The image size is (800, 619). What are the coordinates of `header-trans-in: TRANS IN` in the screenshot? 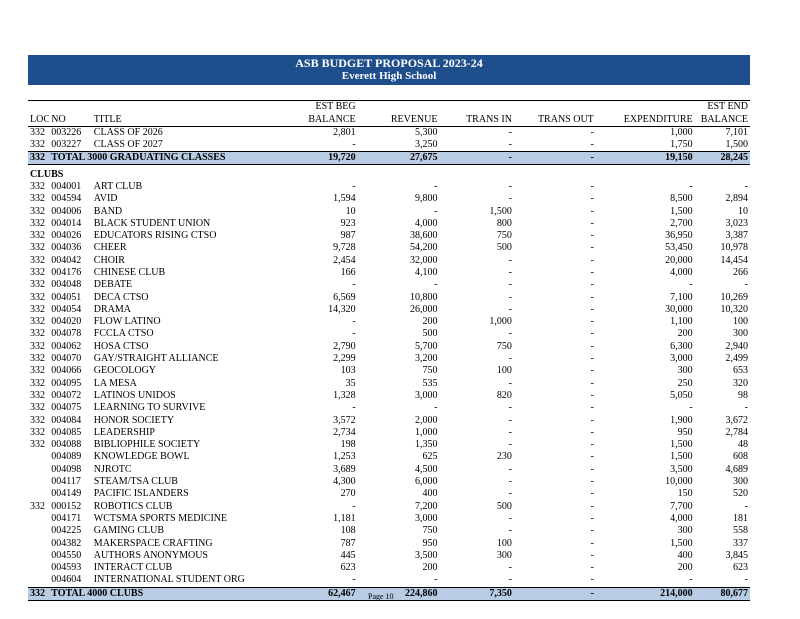 It's located at (476, 120).